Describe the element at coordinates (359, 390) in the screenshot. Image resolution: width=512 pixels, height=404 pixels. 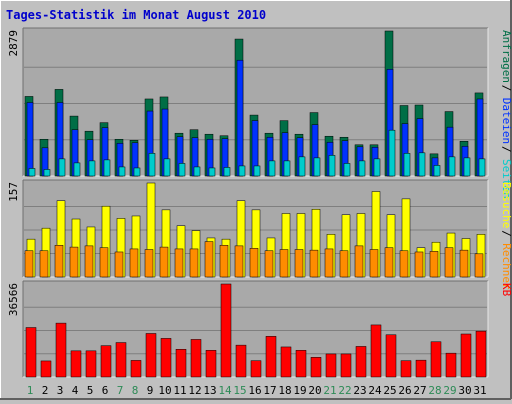
I see `x-tick-label-day-23: 23` at that location.